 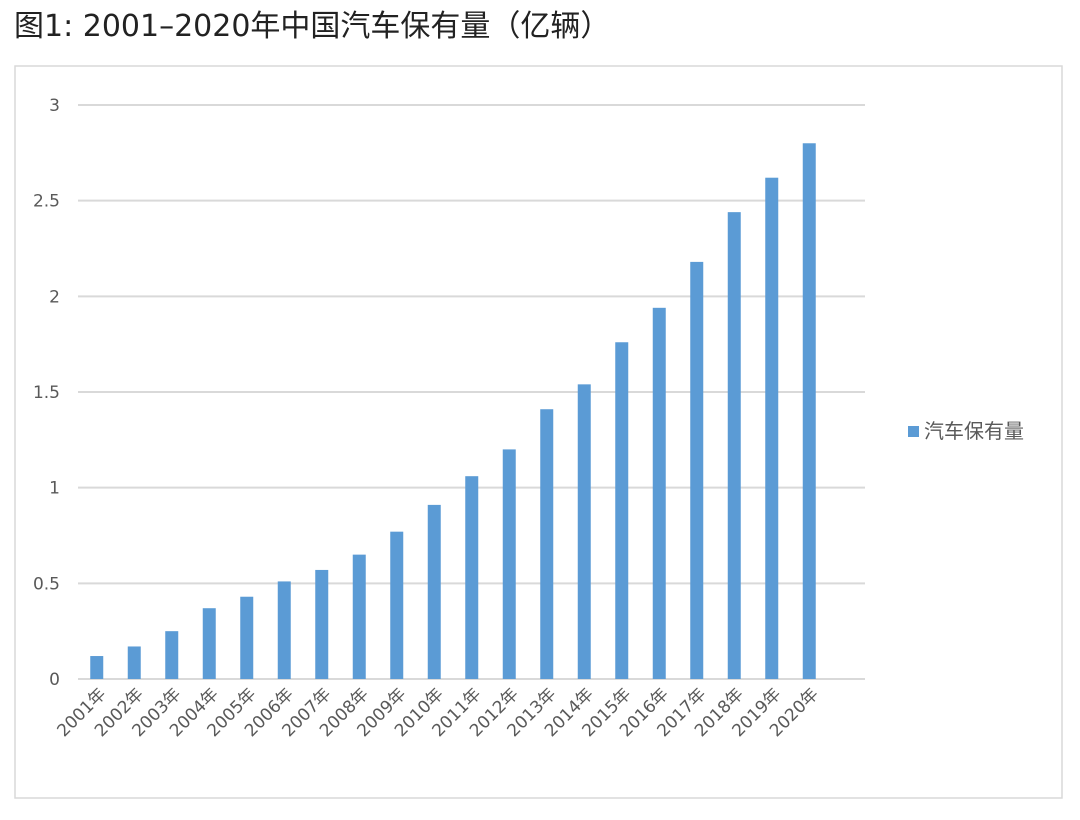 I want to click on y-tick-label: 3, so click(x=54, y=106).